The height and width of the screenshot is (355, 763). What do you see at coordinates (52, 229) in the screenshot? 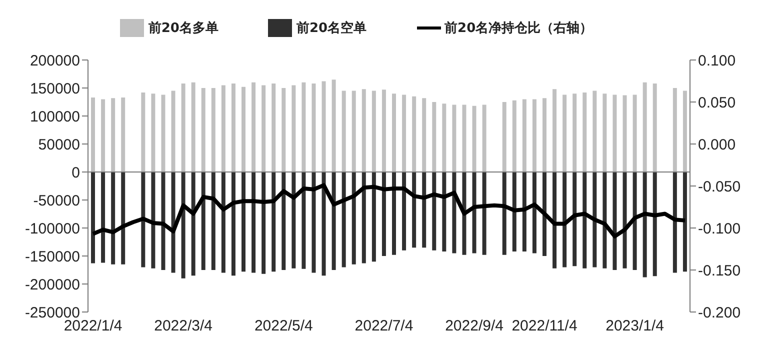
I see `y-tick-label: -100000` at bounding box center [52, 229].